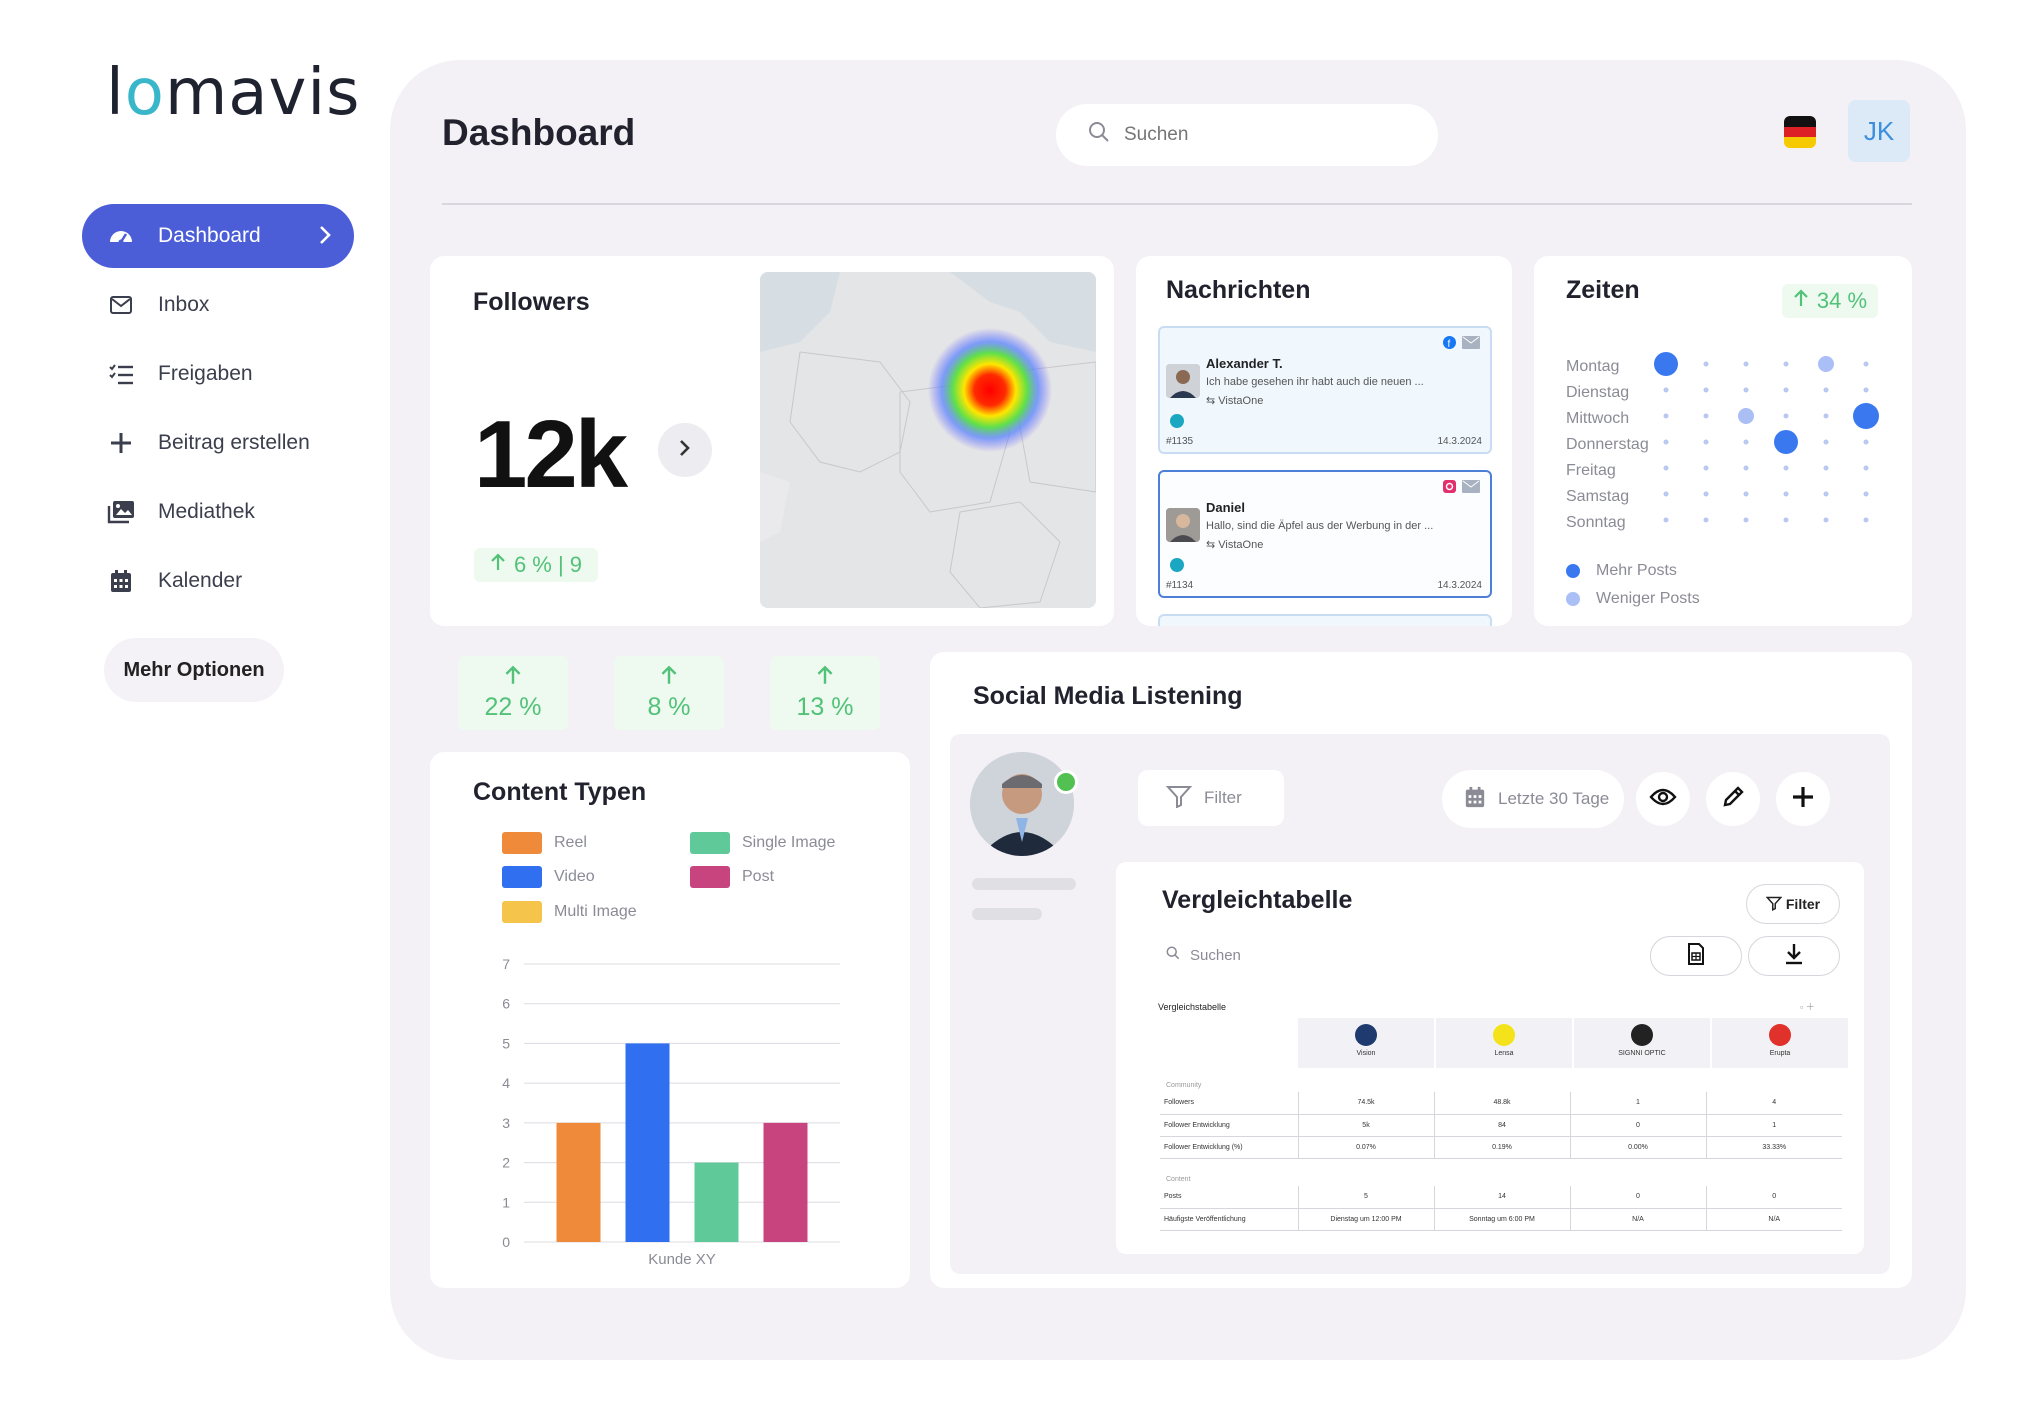  I want to click on more-options-button: Mehr Optionen, so click(194, 670).